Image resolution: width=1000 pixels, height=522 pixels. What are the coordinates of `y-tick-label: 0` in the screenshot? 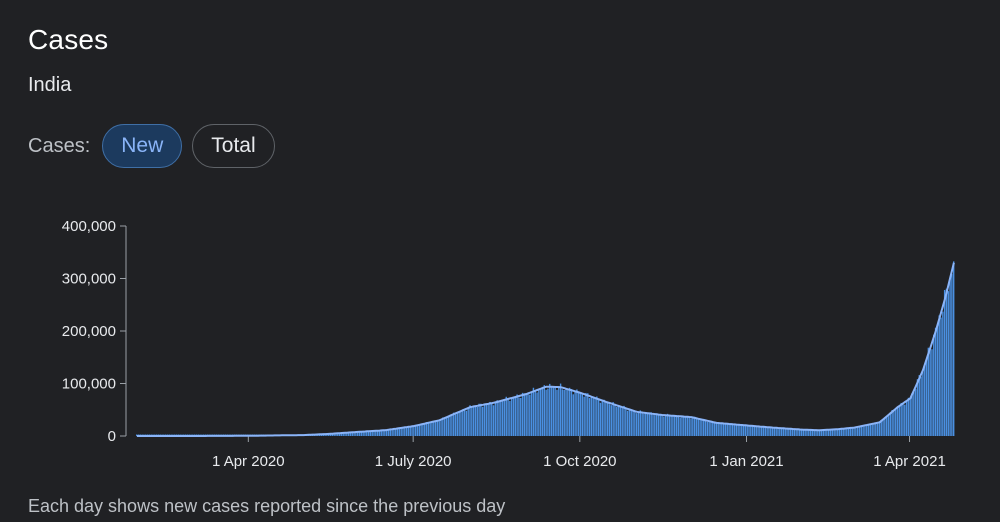 It's located at (112, 436).